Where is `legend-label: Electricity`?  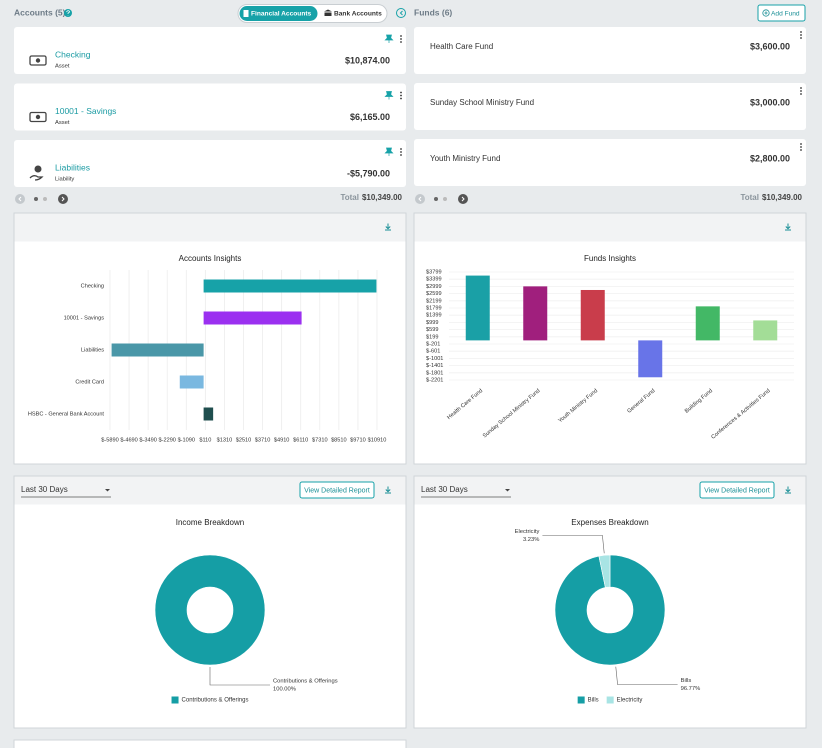
legend-label: Electricity is located at coordinates (630, 701).